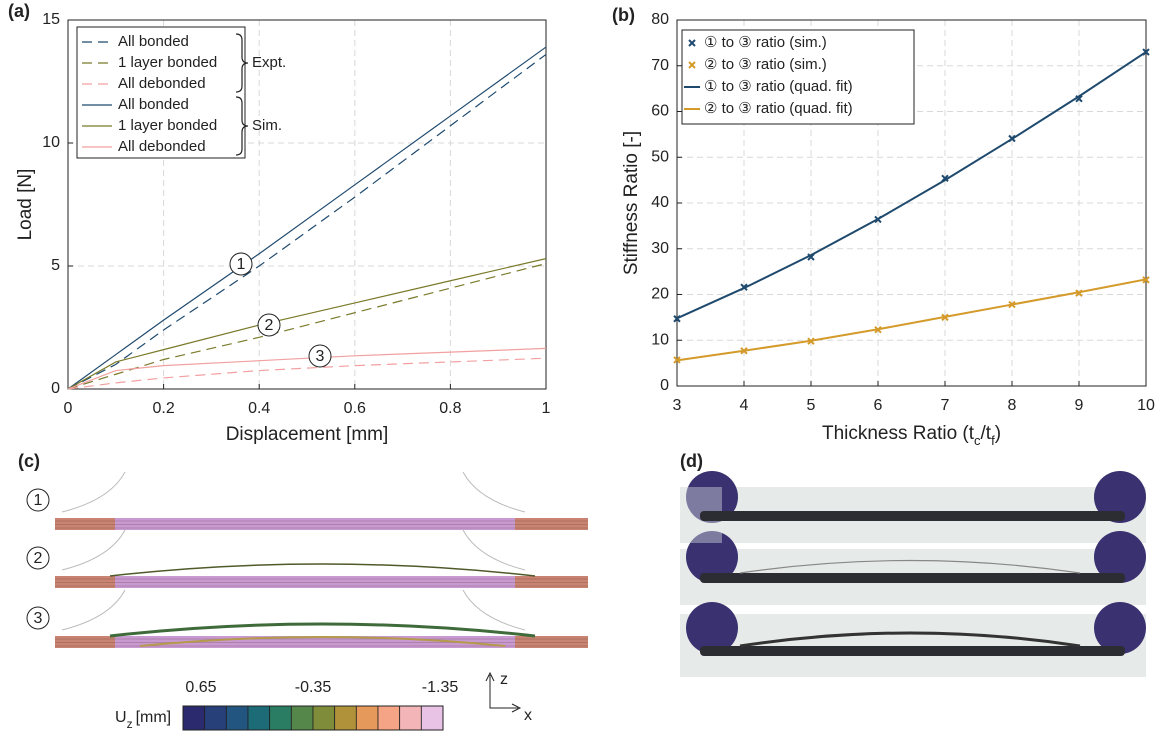 The image size is (1162, 741). Describe the element at coordinates (623, 15) in the screenshot. I see `panel-label: (b)` at that location.